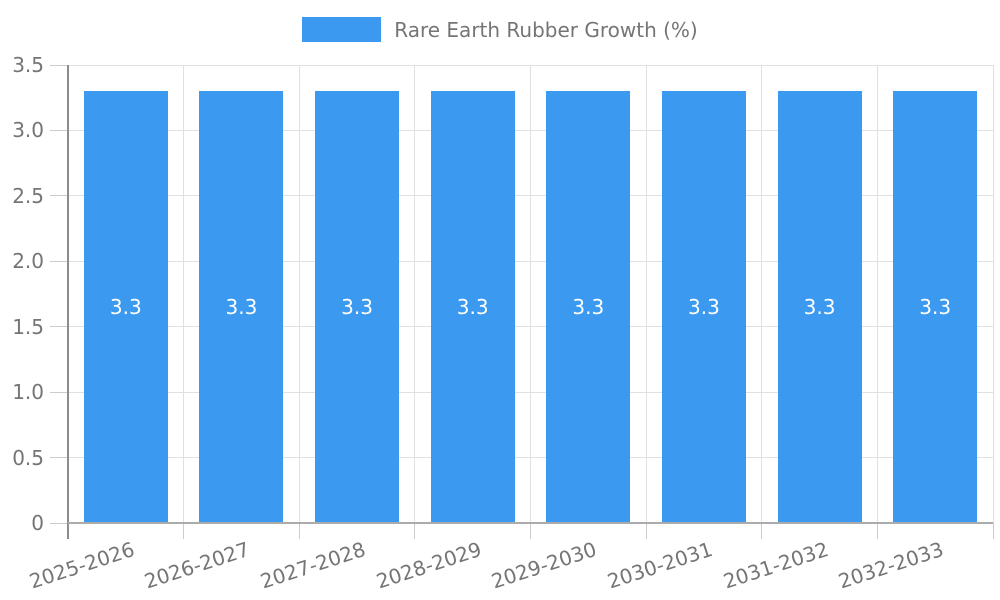 The image size is (1000, 600). I want to click on legend: Rare Earth Rubber Growth (%), so click(500, 29).